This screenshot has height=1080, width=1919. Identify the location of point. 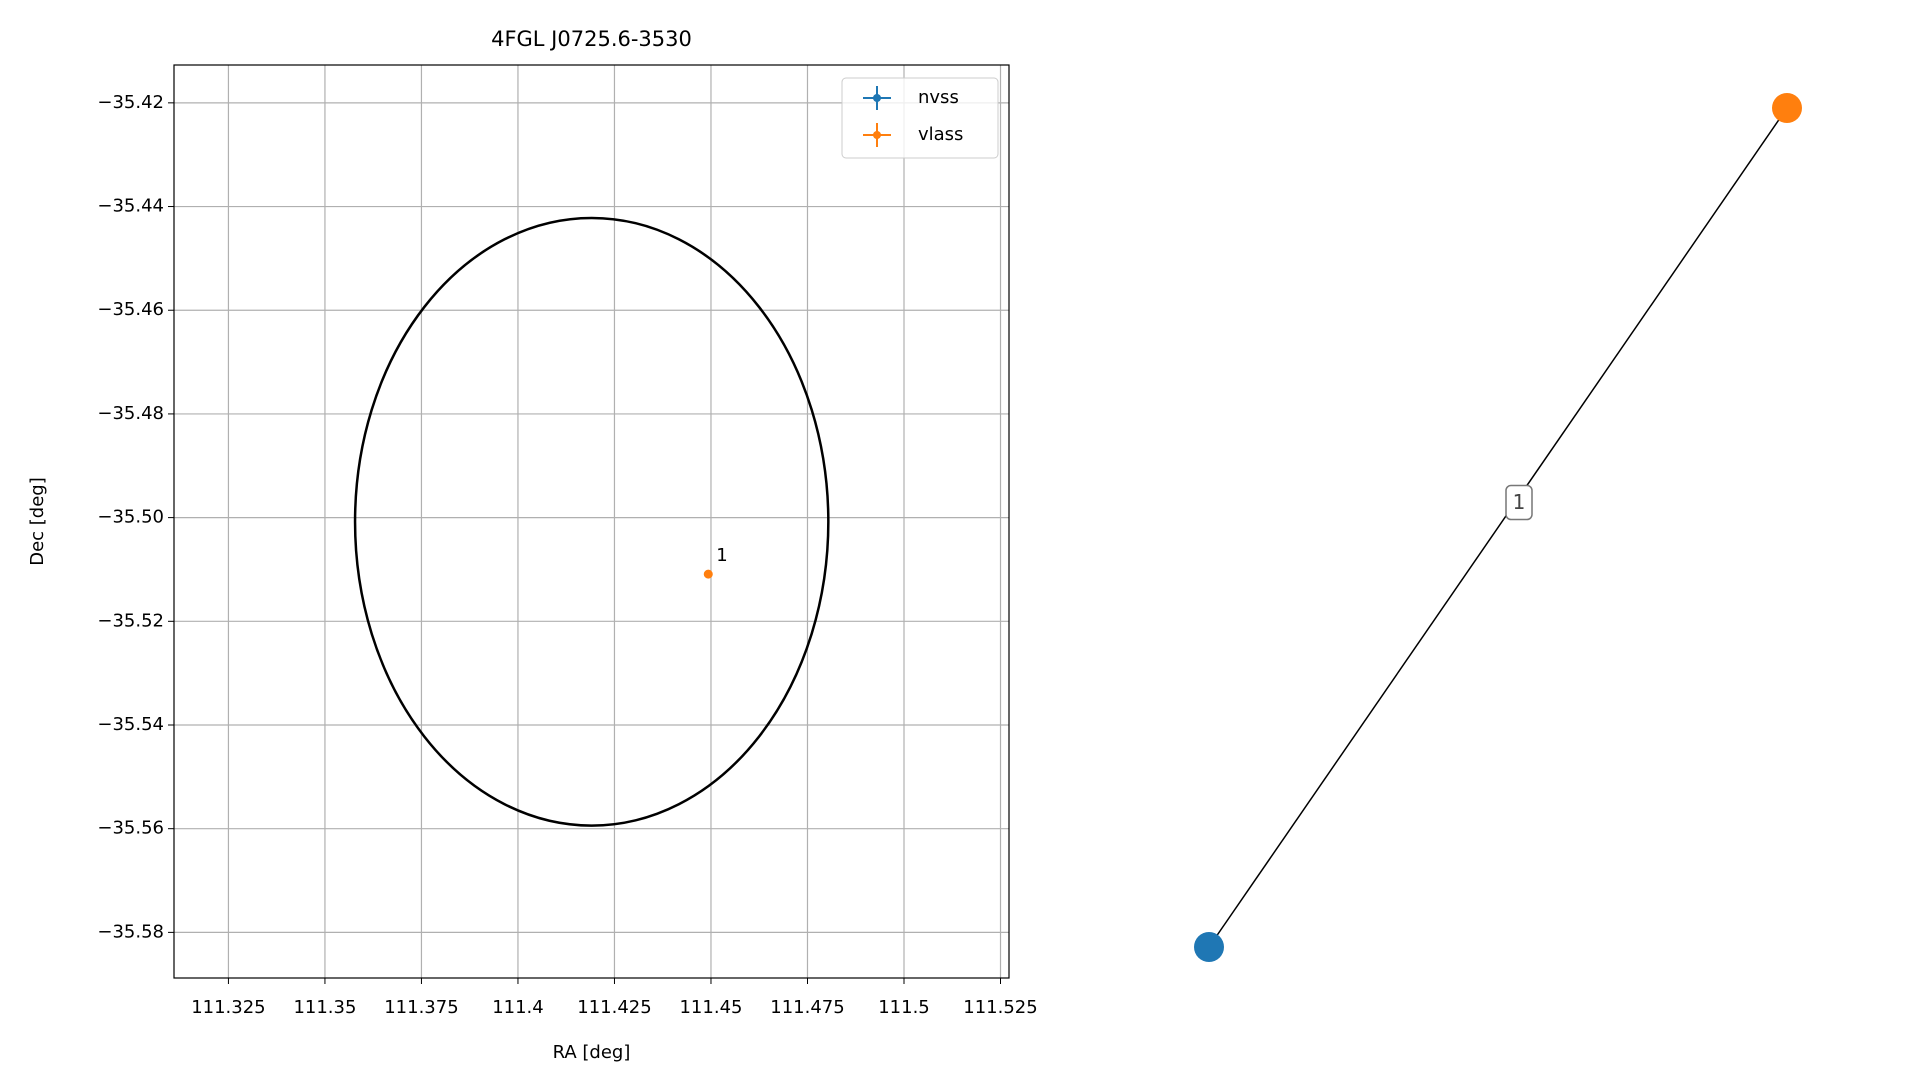
(708, 574).